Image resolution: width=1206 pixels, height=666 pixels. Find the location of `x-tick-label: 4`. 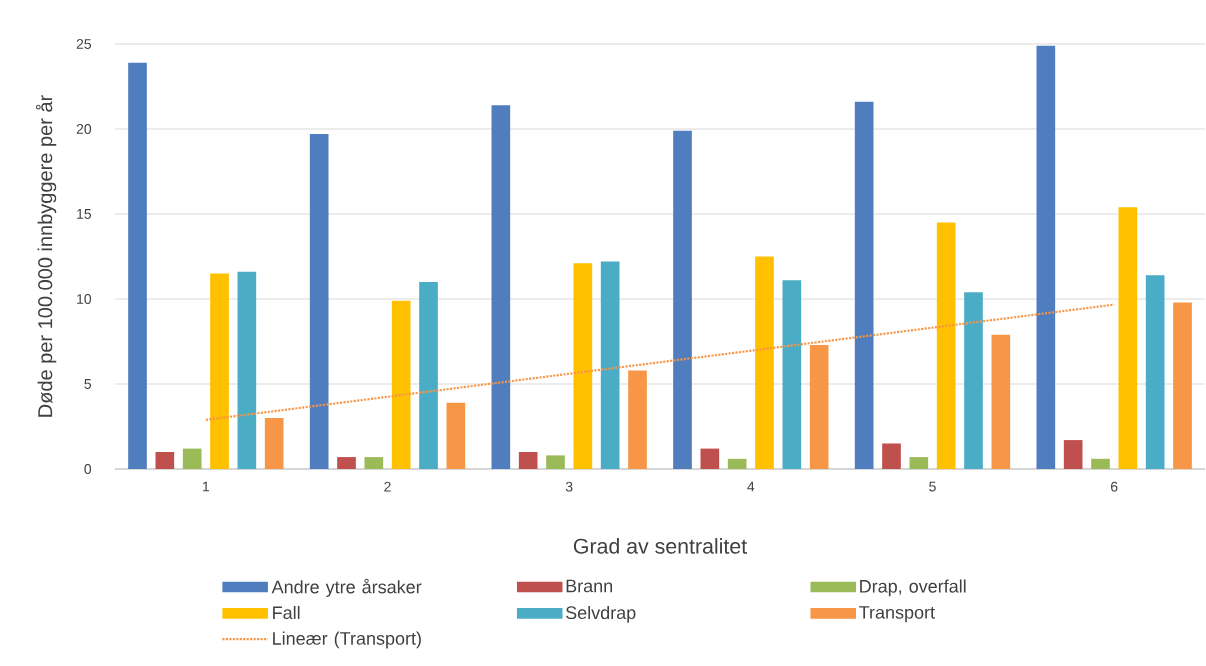

x-tick-label: 4 is located at coordinates (751, 486).